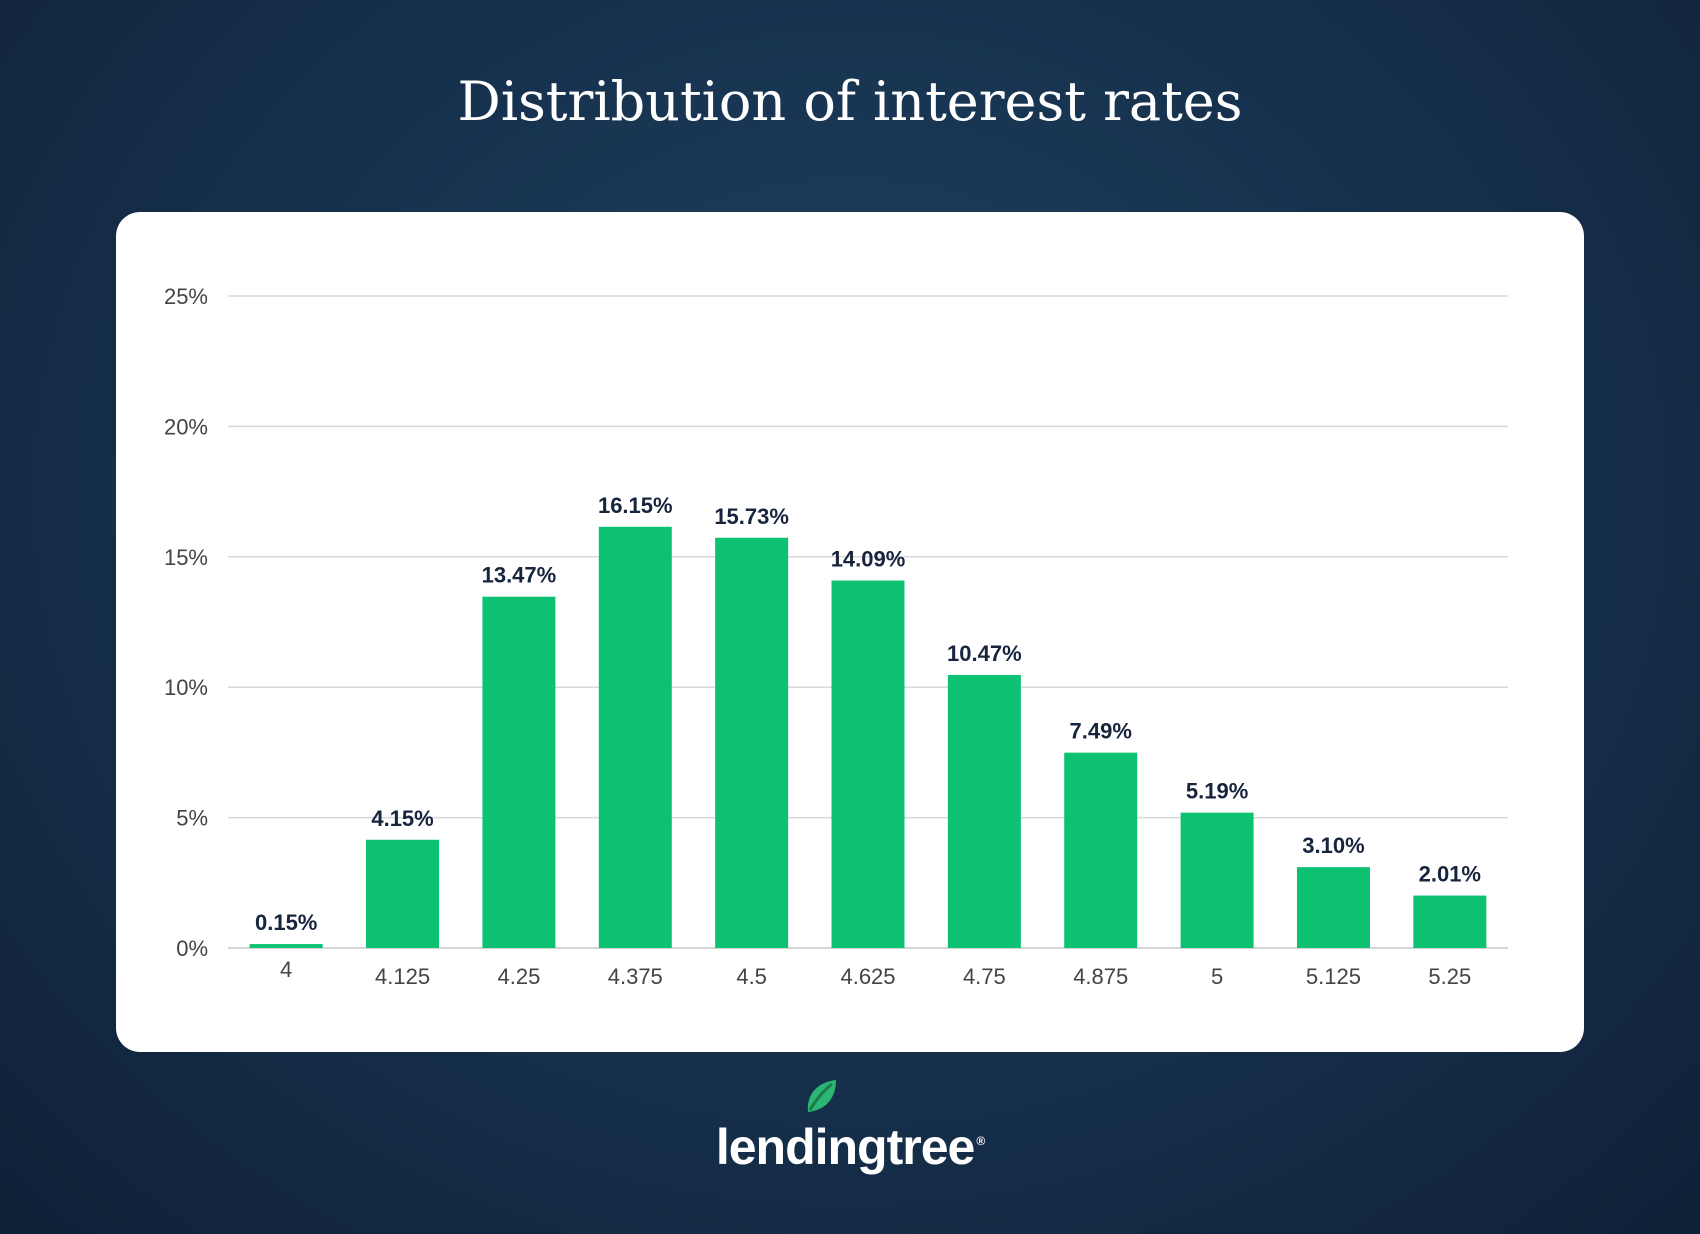 The height and width of the screenshot is (1234, 1700). Describe the element at coordinates (1101, 731) in the screenshot. I see `data-label: 7.49%` at that location.